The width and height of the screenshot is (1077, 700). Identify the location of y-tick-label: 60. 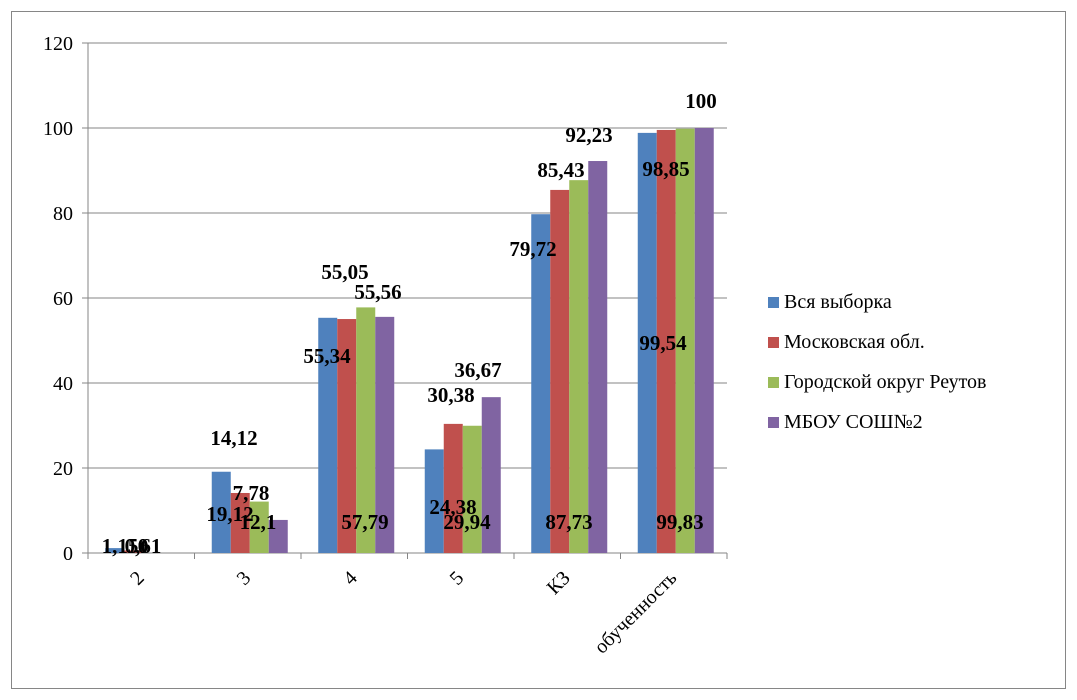
(63, 299).